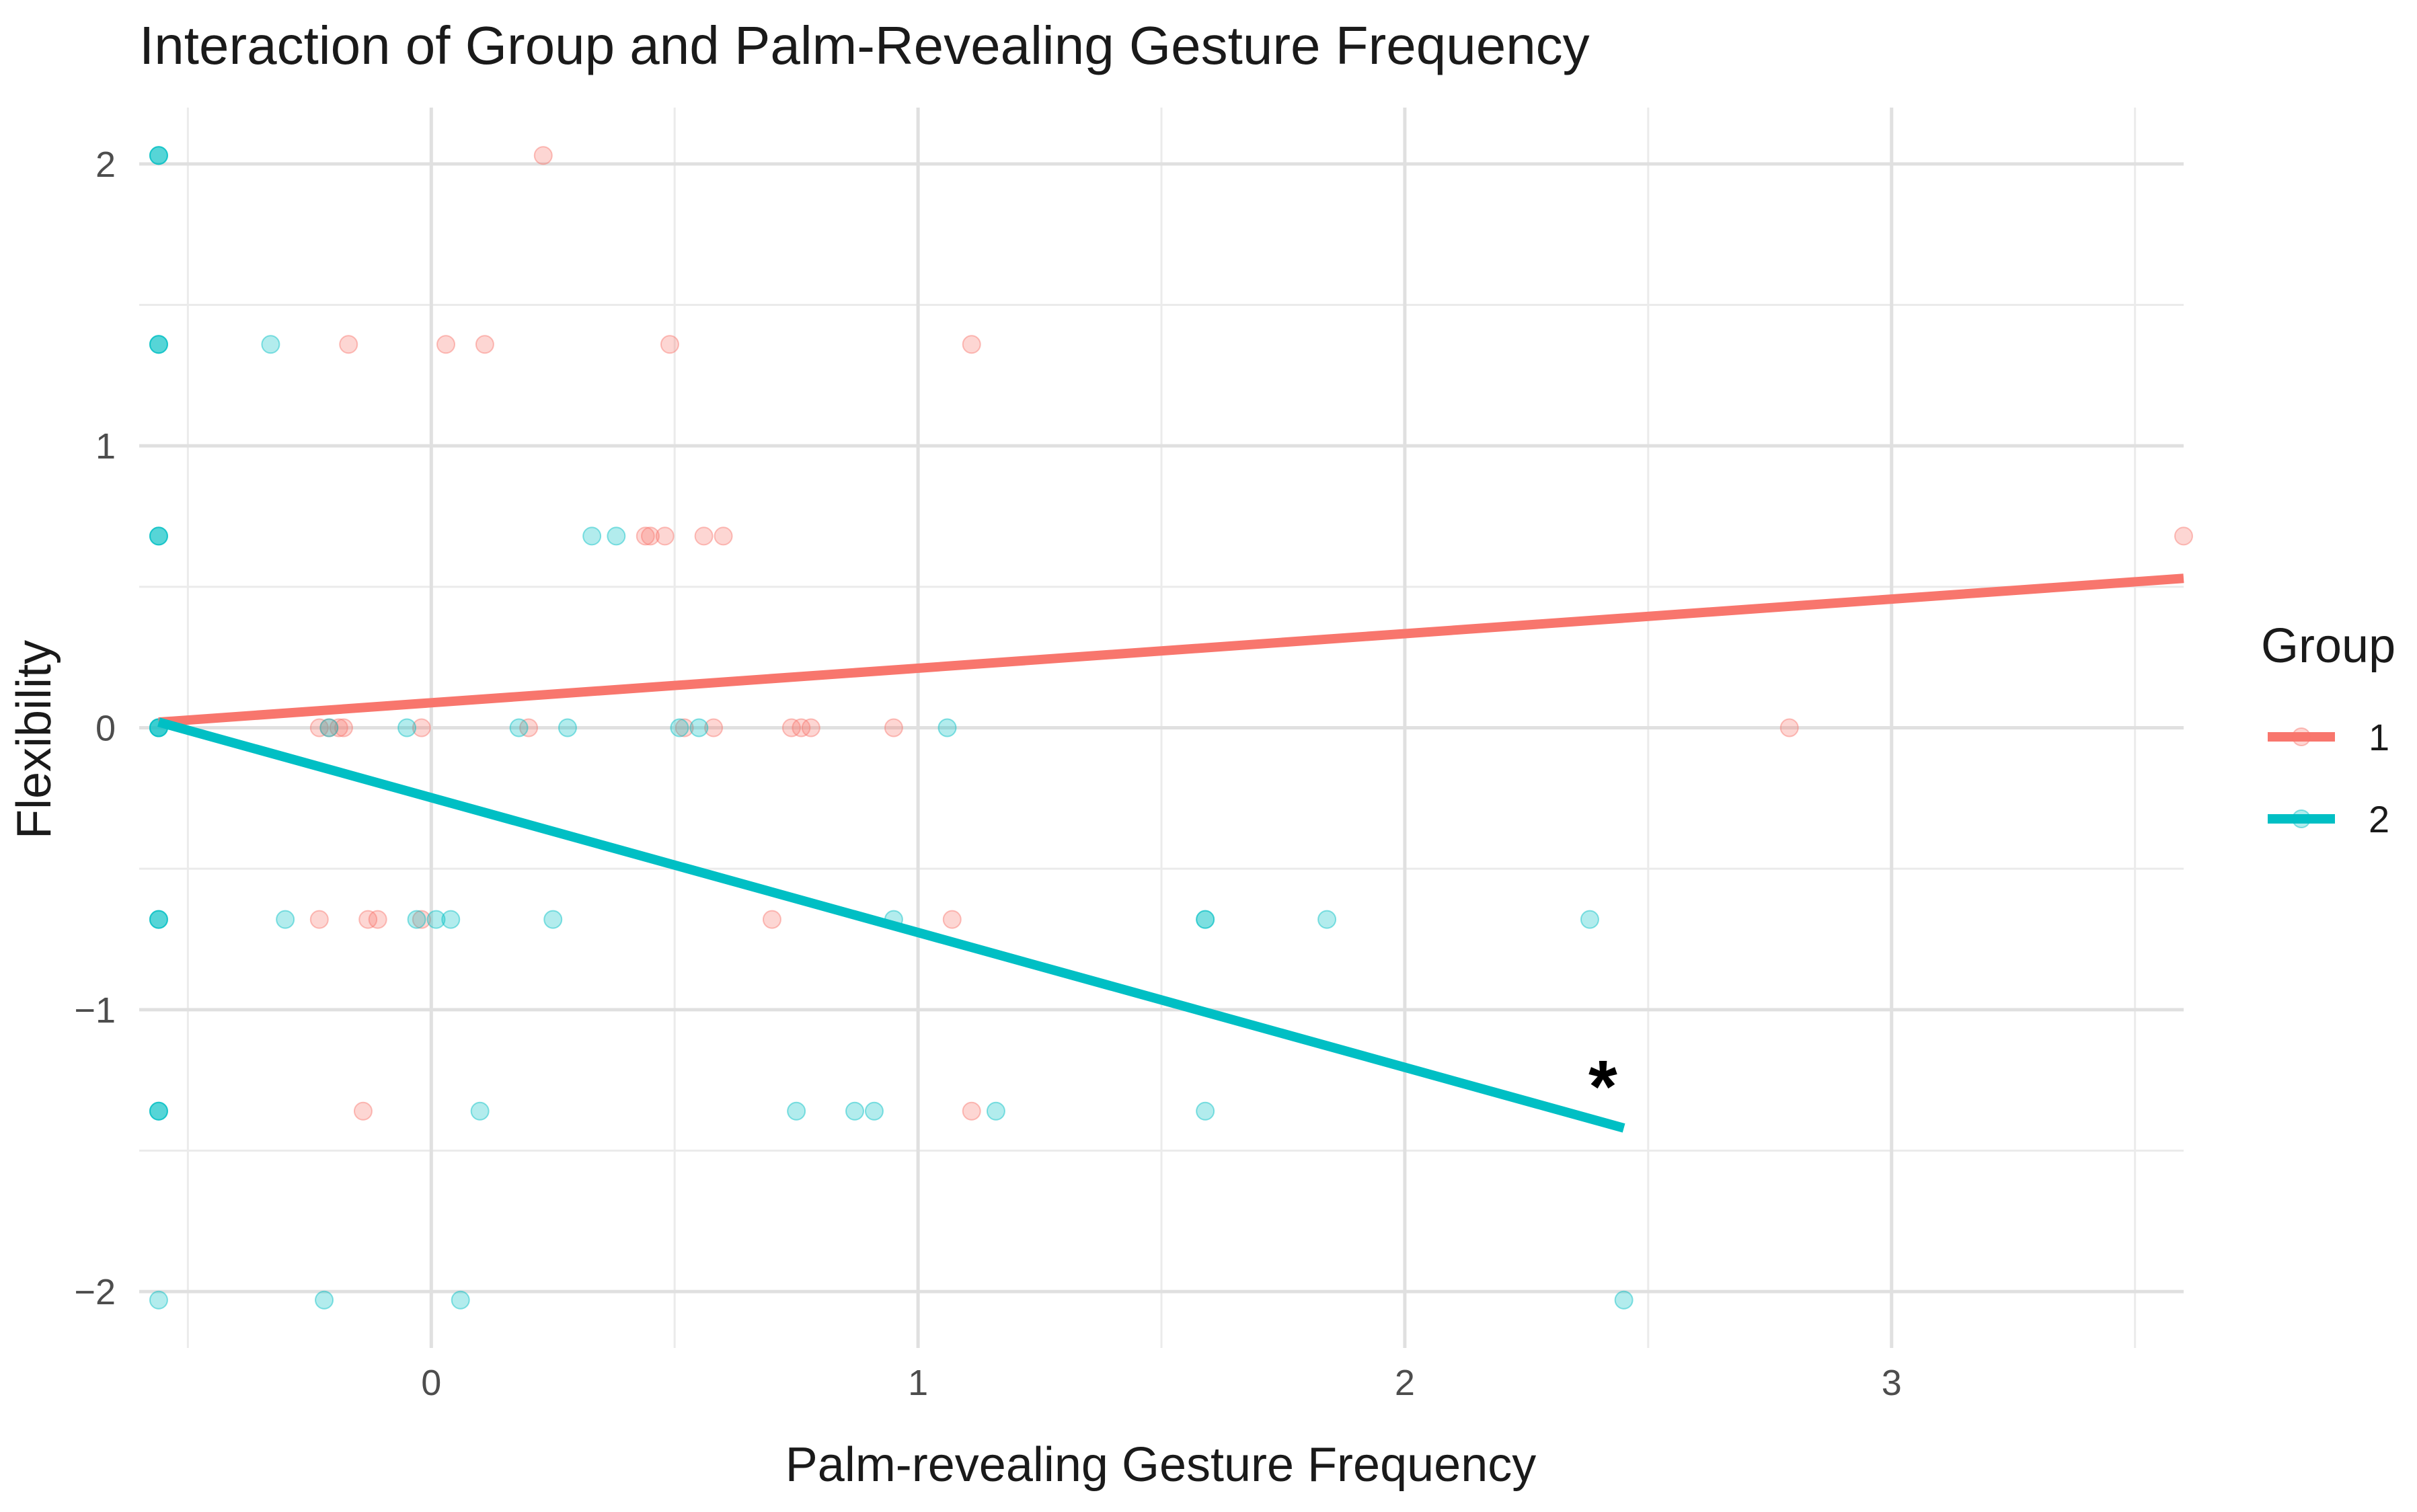  What do you see at coordinates (1405, 1383) in the screenshot?
I see `x-tick-label: 2` at bounding box center [1405, 1383].